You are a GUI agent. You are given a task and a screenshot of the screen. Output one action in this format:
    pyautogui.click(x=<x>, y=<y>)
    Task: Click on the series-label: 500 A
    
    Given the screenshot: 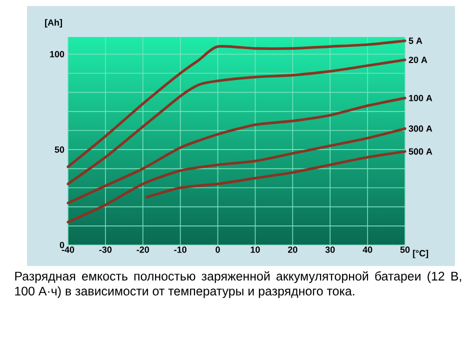 What is the action you would take?
    pyautogui.click(x=420, y=151)
    